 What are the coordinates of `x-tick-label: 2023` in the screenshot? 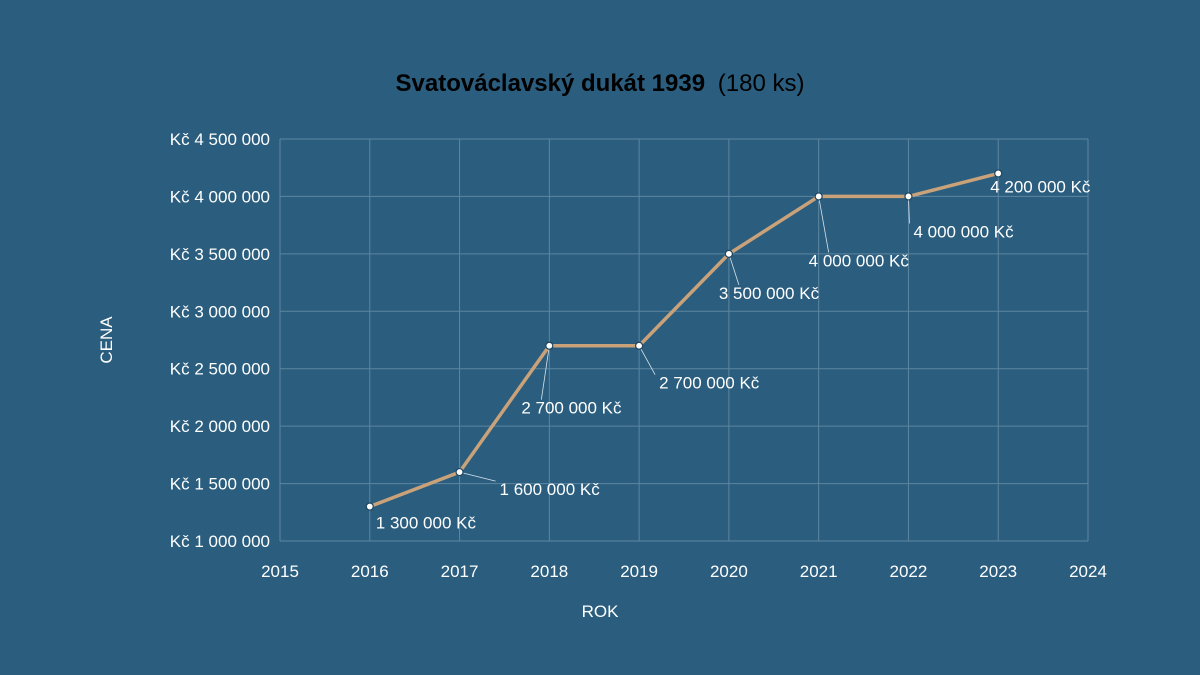 It's located at (998, 571).